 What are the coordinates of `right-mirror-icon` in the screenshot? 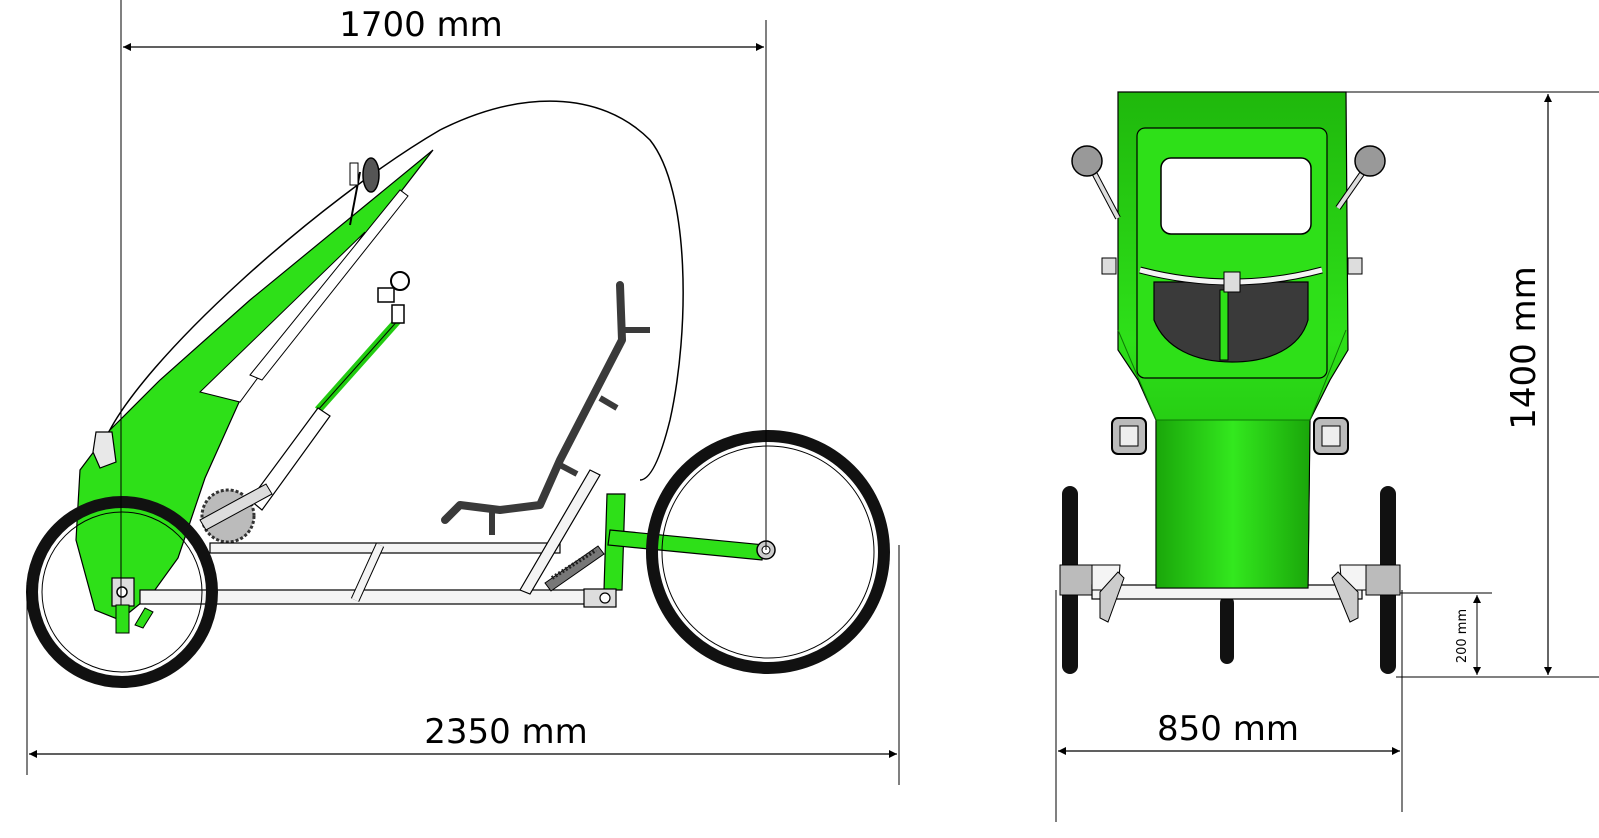 It's located at (1370, 161).